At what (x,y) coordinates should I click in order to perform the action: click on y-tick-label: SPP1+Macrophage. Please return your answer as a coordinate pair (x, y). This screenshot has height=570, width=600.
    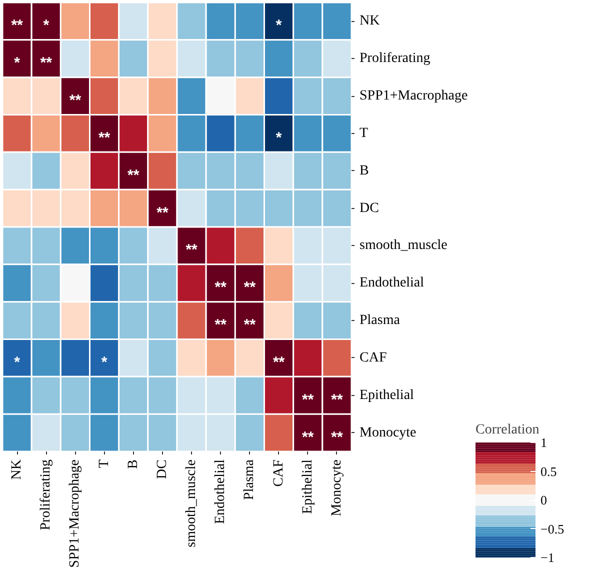
    Looking at the image, I should click on (414, 96).